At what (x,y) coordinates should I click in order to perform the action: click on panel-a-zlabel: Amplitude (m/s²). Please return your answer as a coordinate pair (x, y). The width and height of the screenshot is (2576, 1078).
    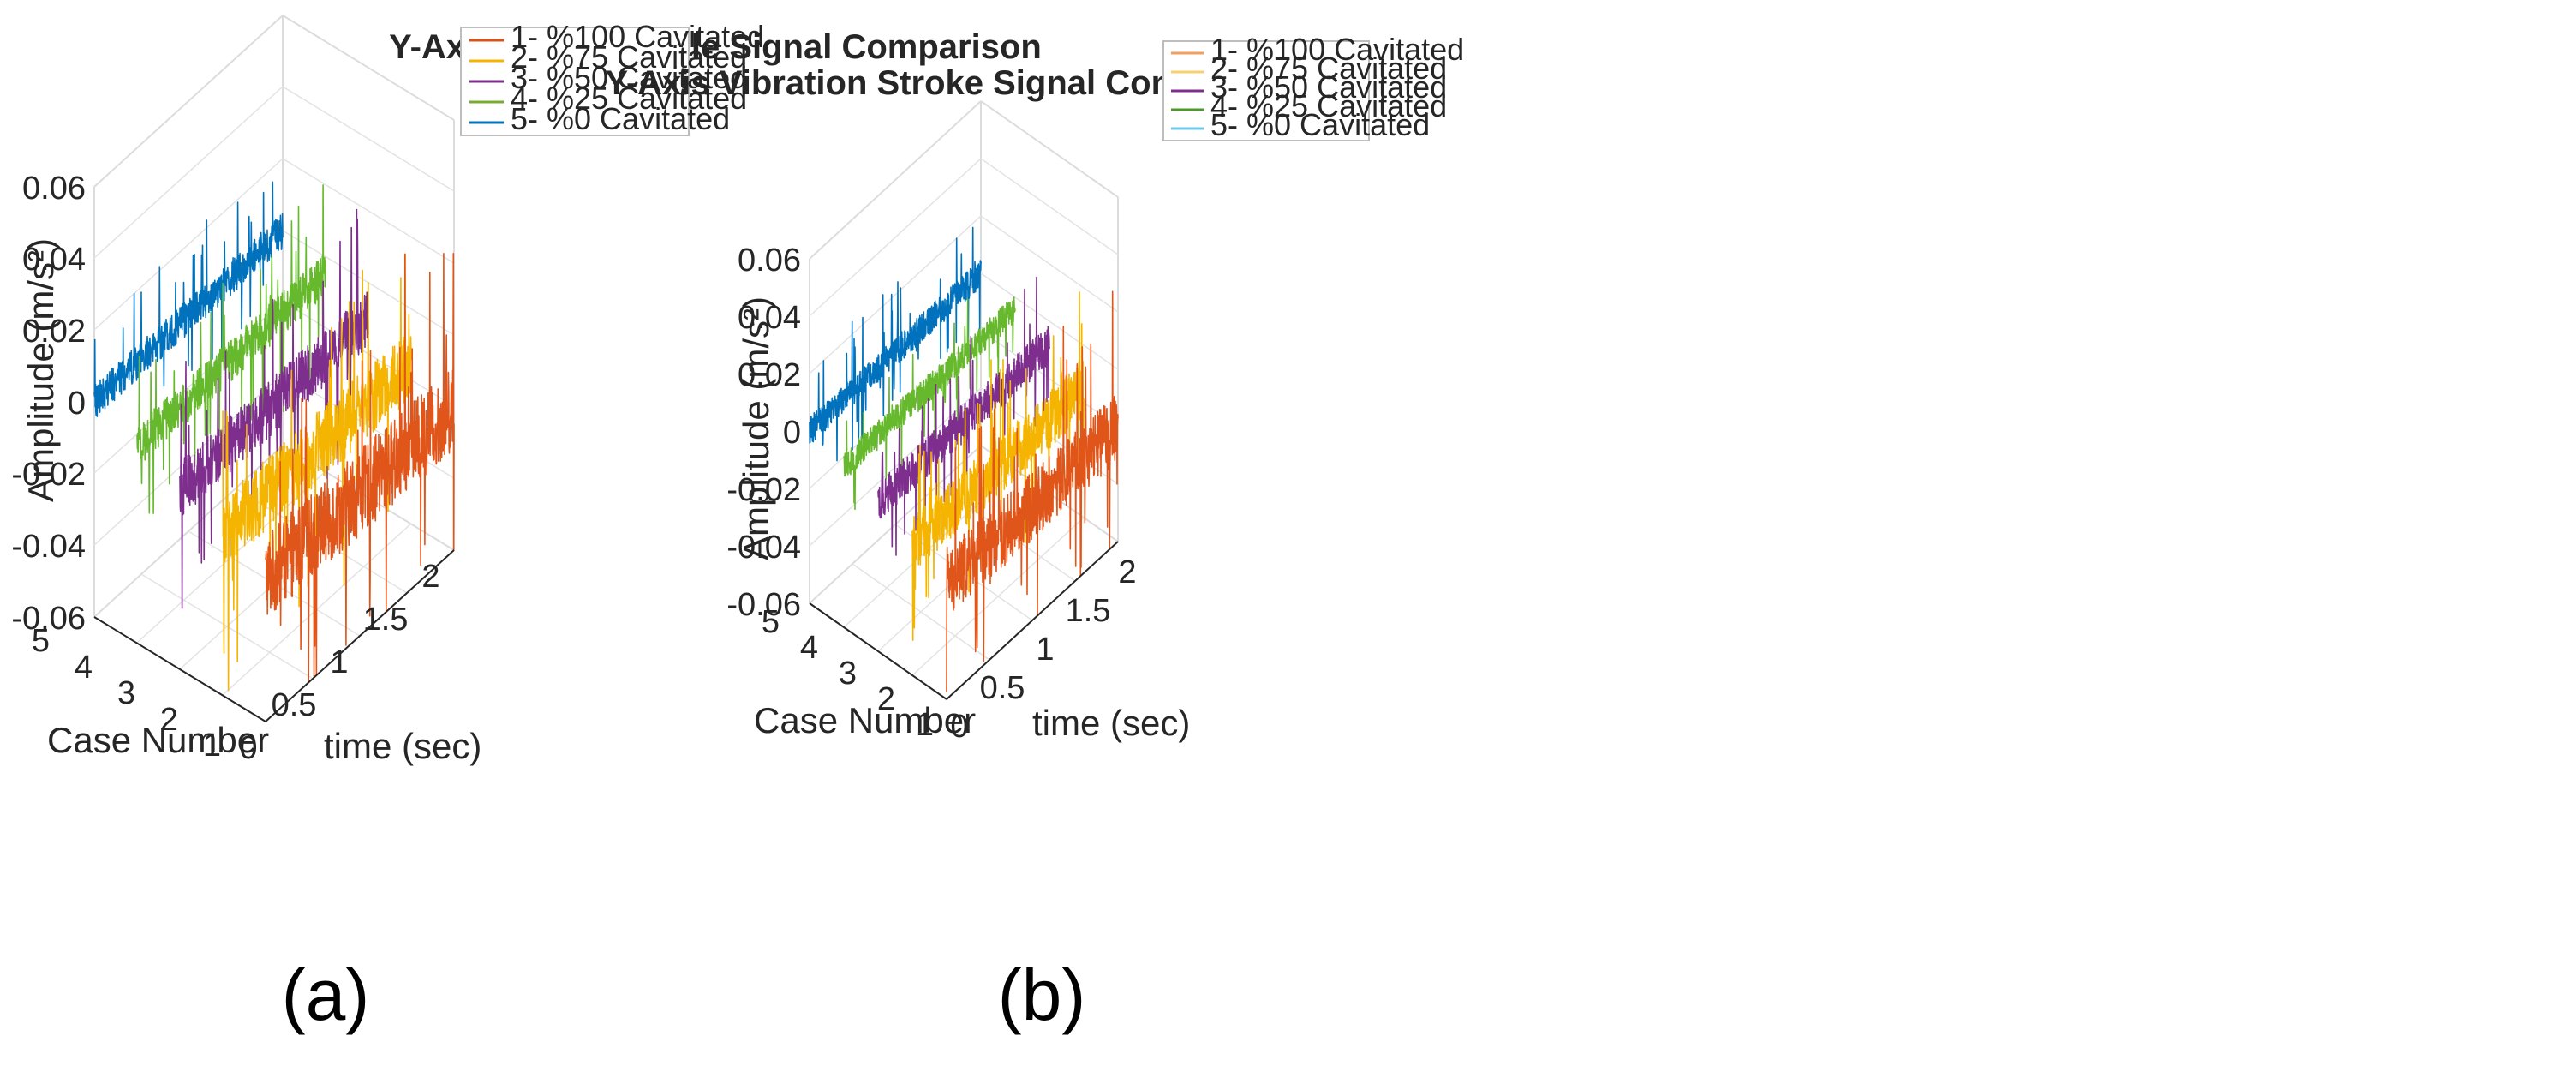
    Looking at the image, I should click on (41, 370).